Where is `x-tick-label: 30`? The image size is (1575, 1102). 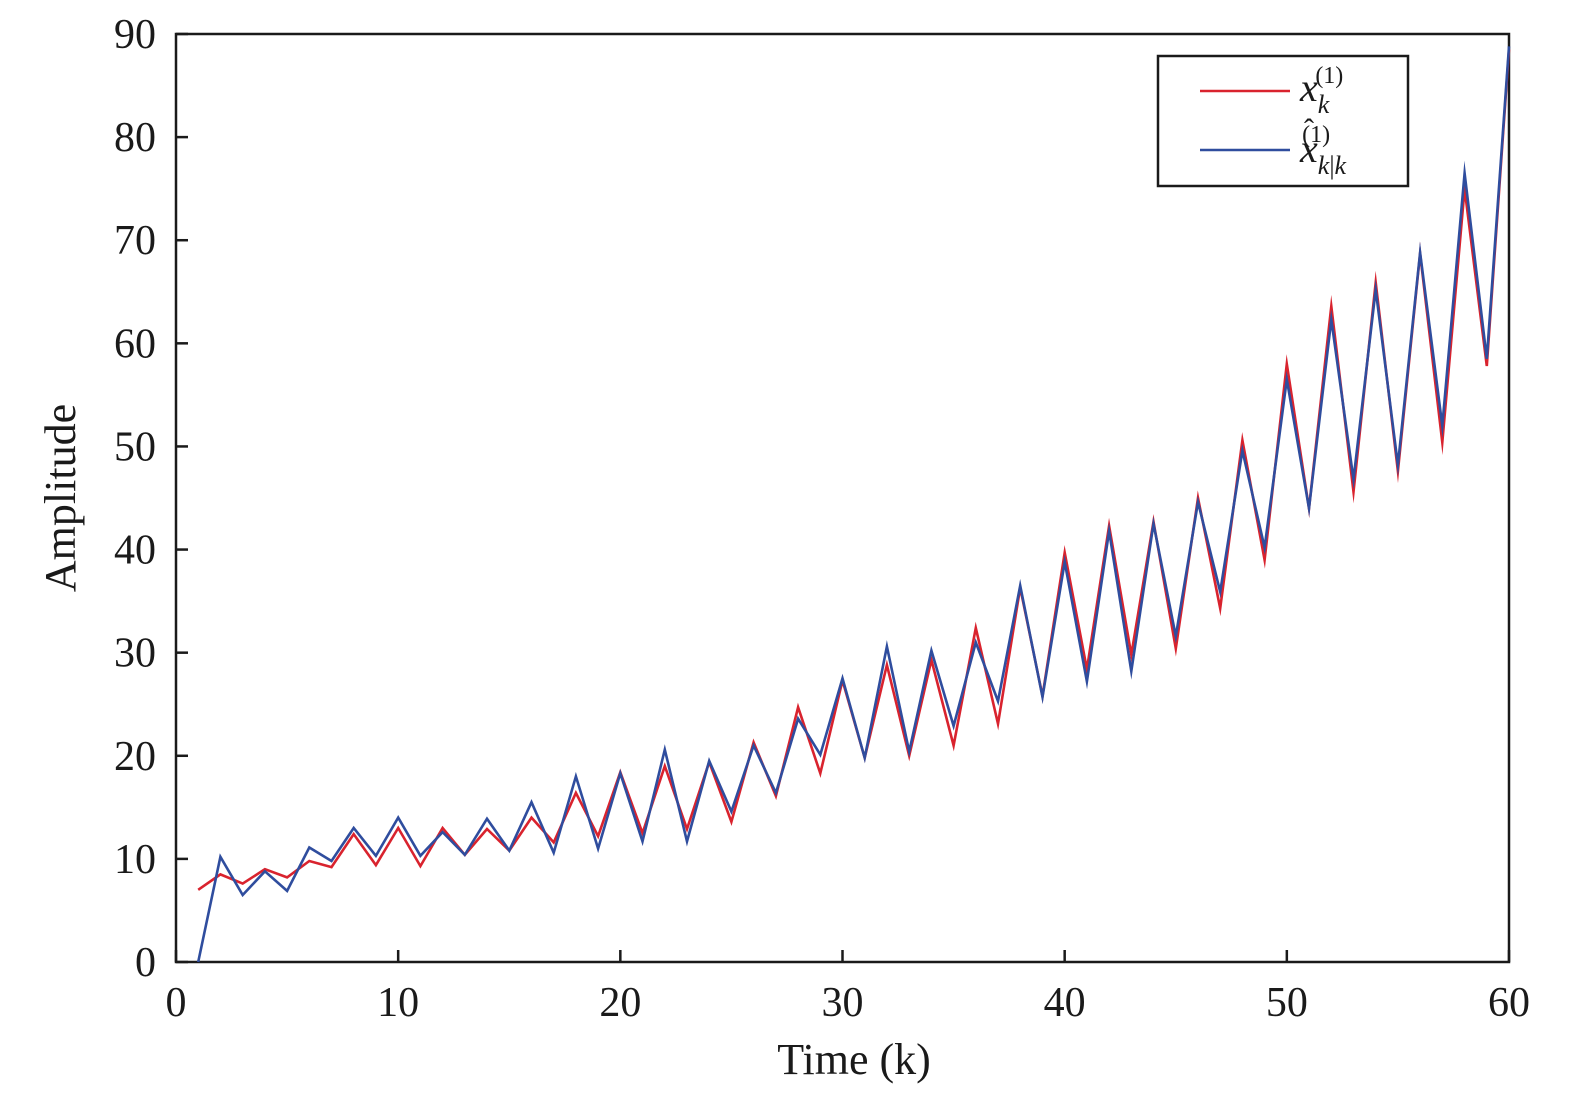
x-tick-label: 30 is located at coordinates (843, 1003).